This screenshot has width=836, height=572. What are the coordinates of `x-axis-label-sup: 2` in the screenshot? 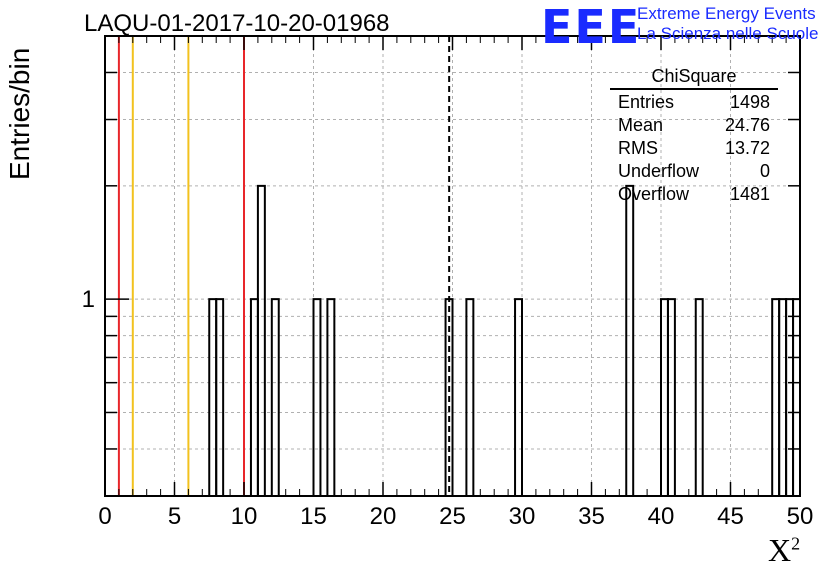 It's located at (796, 543).